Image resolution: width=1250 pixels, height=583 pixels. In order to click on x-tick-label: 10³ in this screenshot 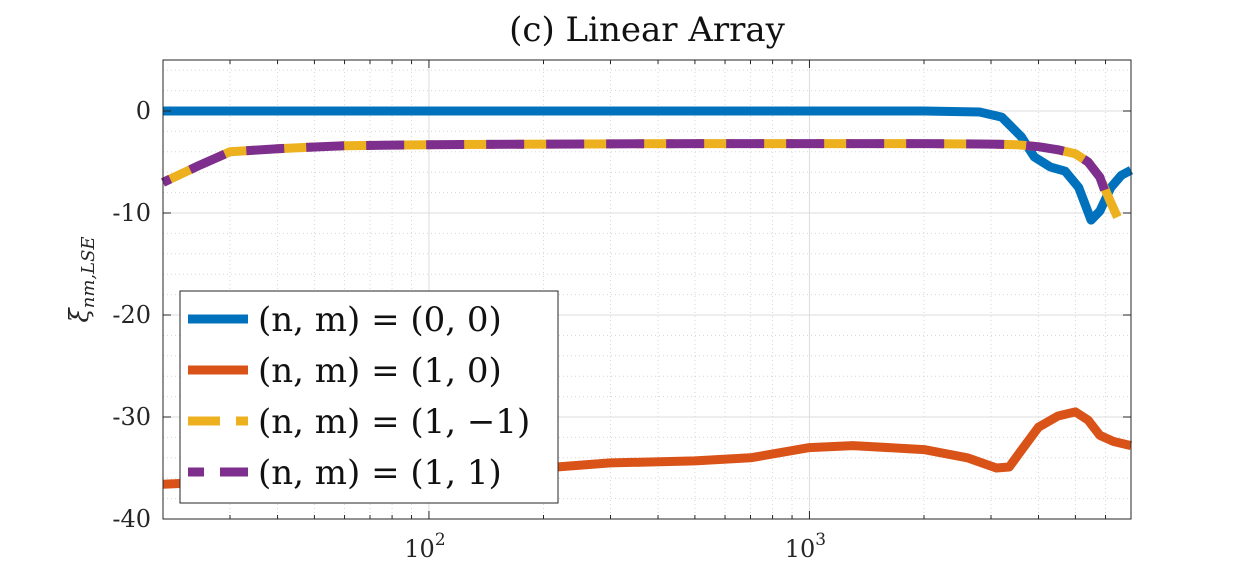, I will do `click(805, 546)`.